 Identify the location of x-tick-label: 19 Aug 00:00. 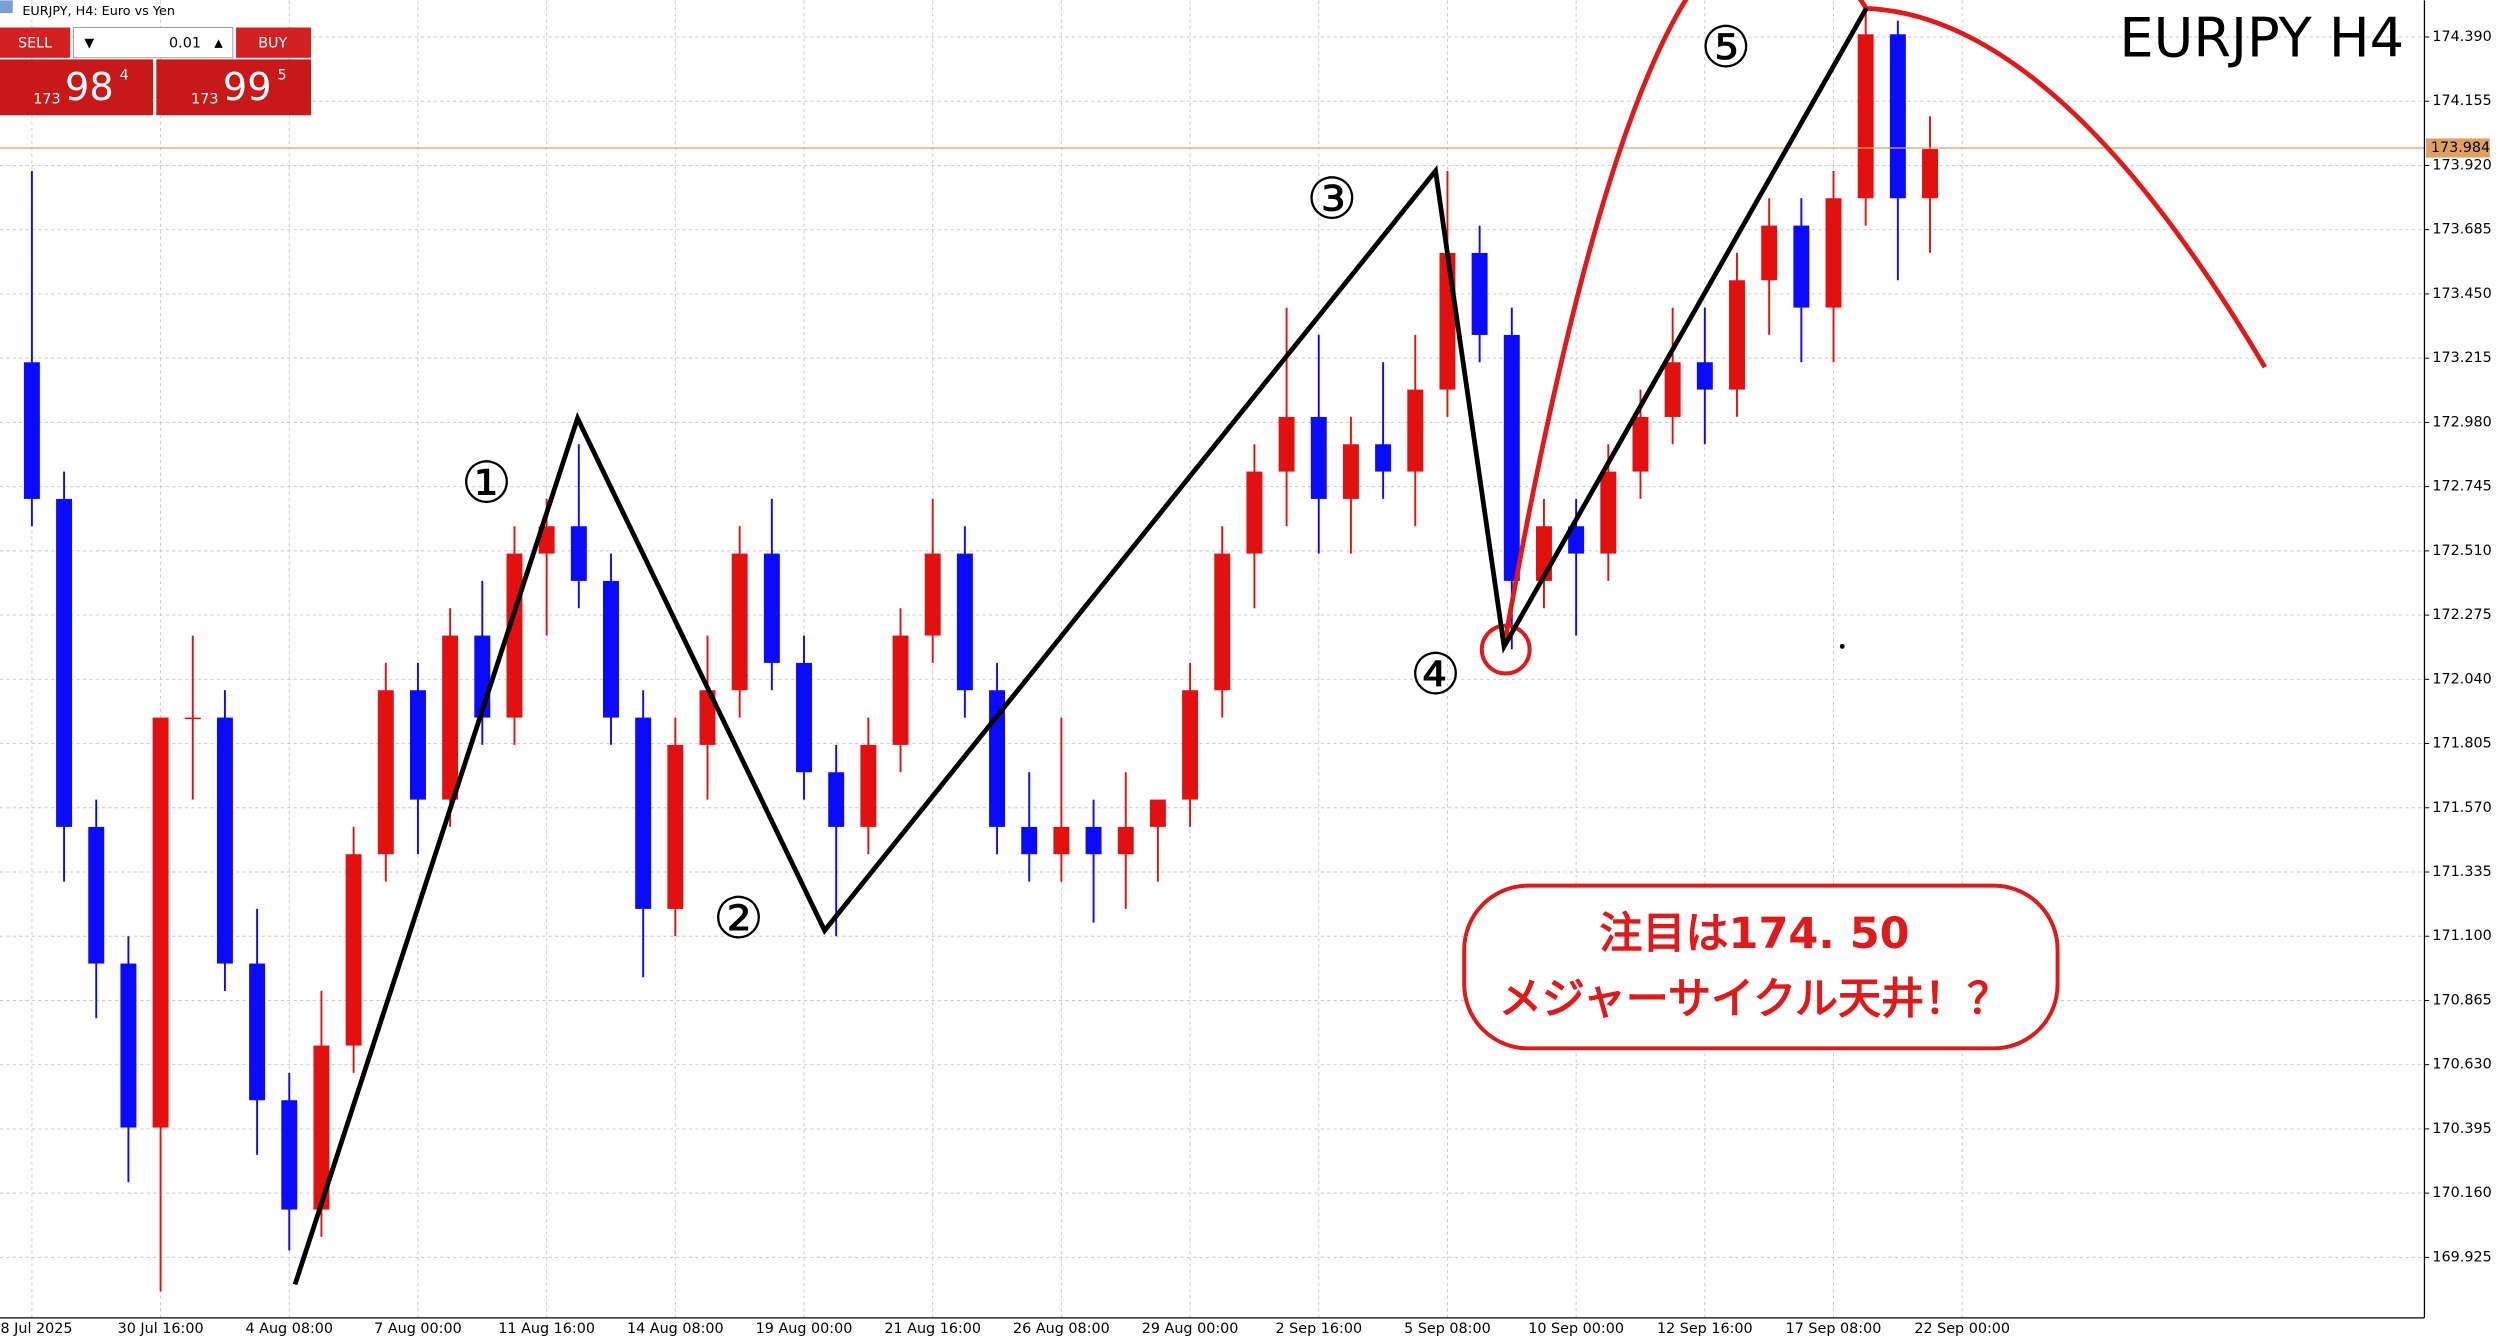
(804, 1329).